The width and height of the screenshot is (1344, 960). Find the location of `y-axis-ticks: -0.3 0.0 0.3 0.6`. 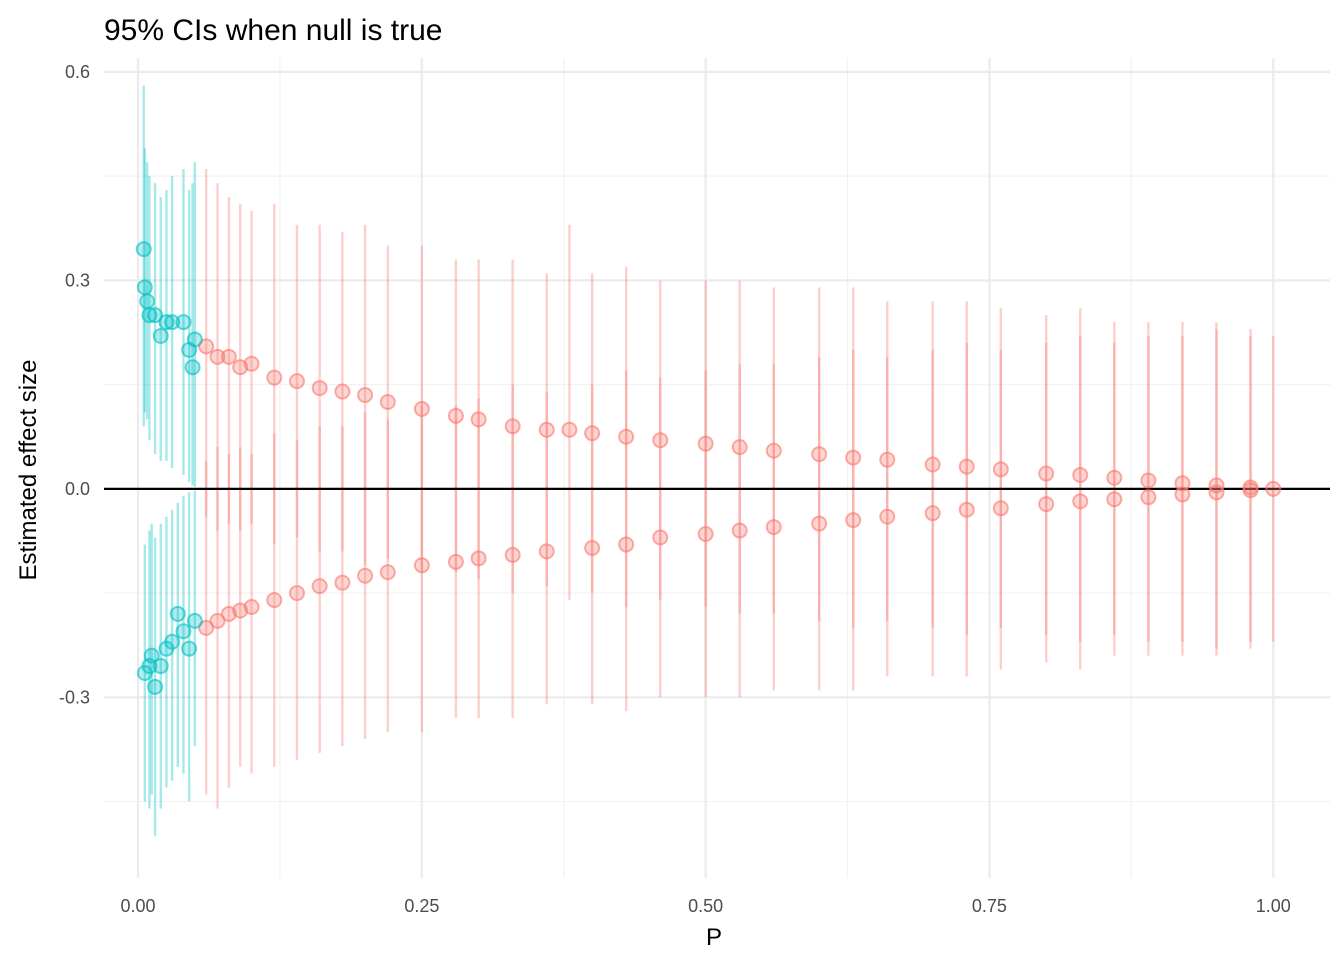

y-axis-ticks: -0.3 0.0 0.3 0.6 is located at coordinates (74, 384).